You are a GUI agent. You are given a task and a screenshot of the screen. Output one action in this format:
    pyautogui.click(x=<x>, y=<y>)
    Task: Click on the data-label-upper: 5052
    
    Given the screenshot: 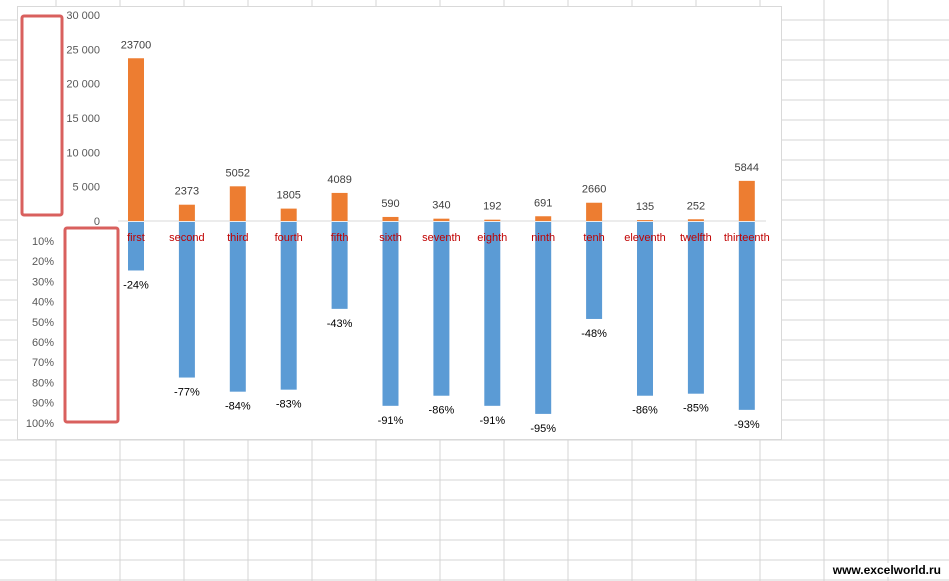 What is the action you would take?
    pyautogui.click(x=238, y=173)
    